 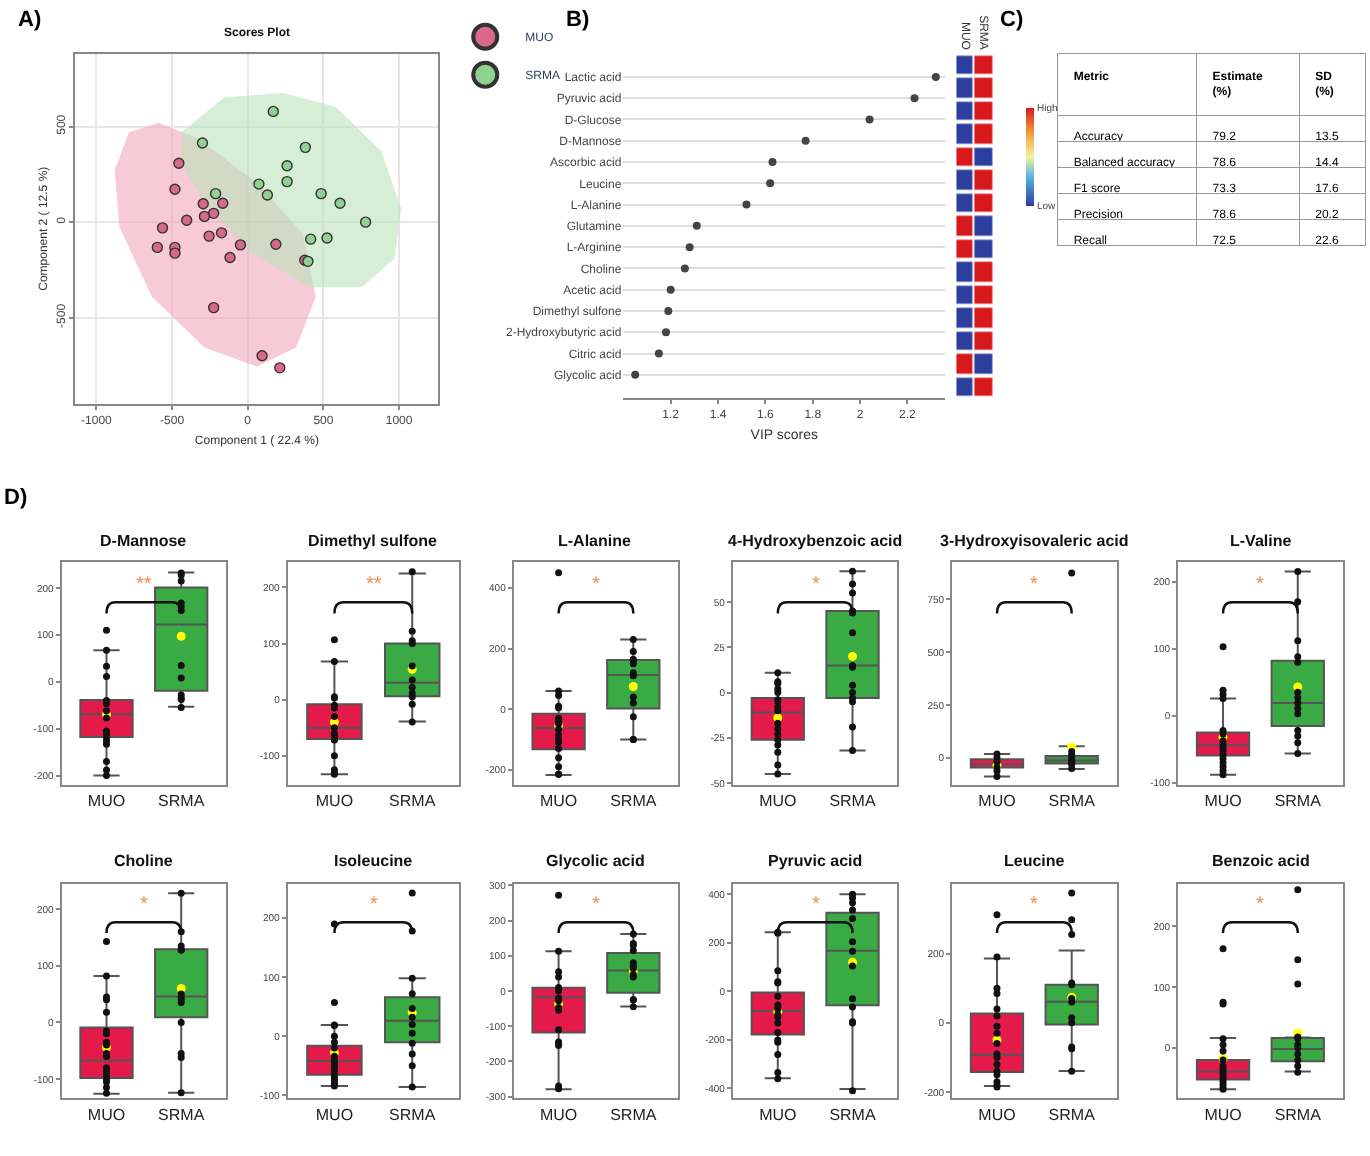 What do you see at coordinates (374, 861) in the screenshot?
I see `chart-title: Isoleucine` at bounding box center [374, 861].